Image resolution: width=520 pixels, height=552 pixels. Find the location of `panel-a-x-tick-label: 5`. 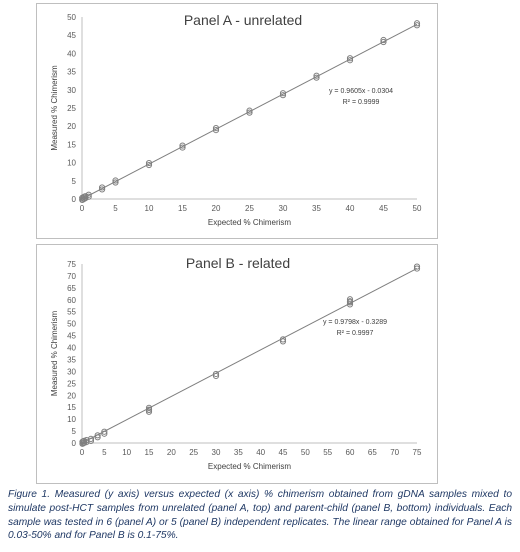

panel-a-x-tick-label: 5 is located at coordinates (115, 208).